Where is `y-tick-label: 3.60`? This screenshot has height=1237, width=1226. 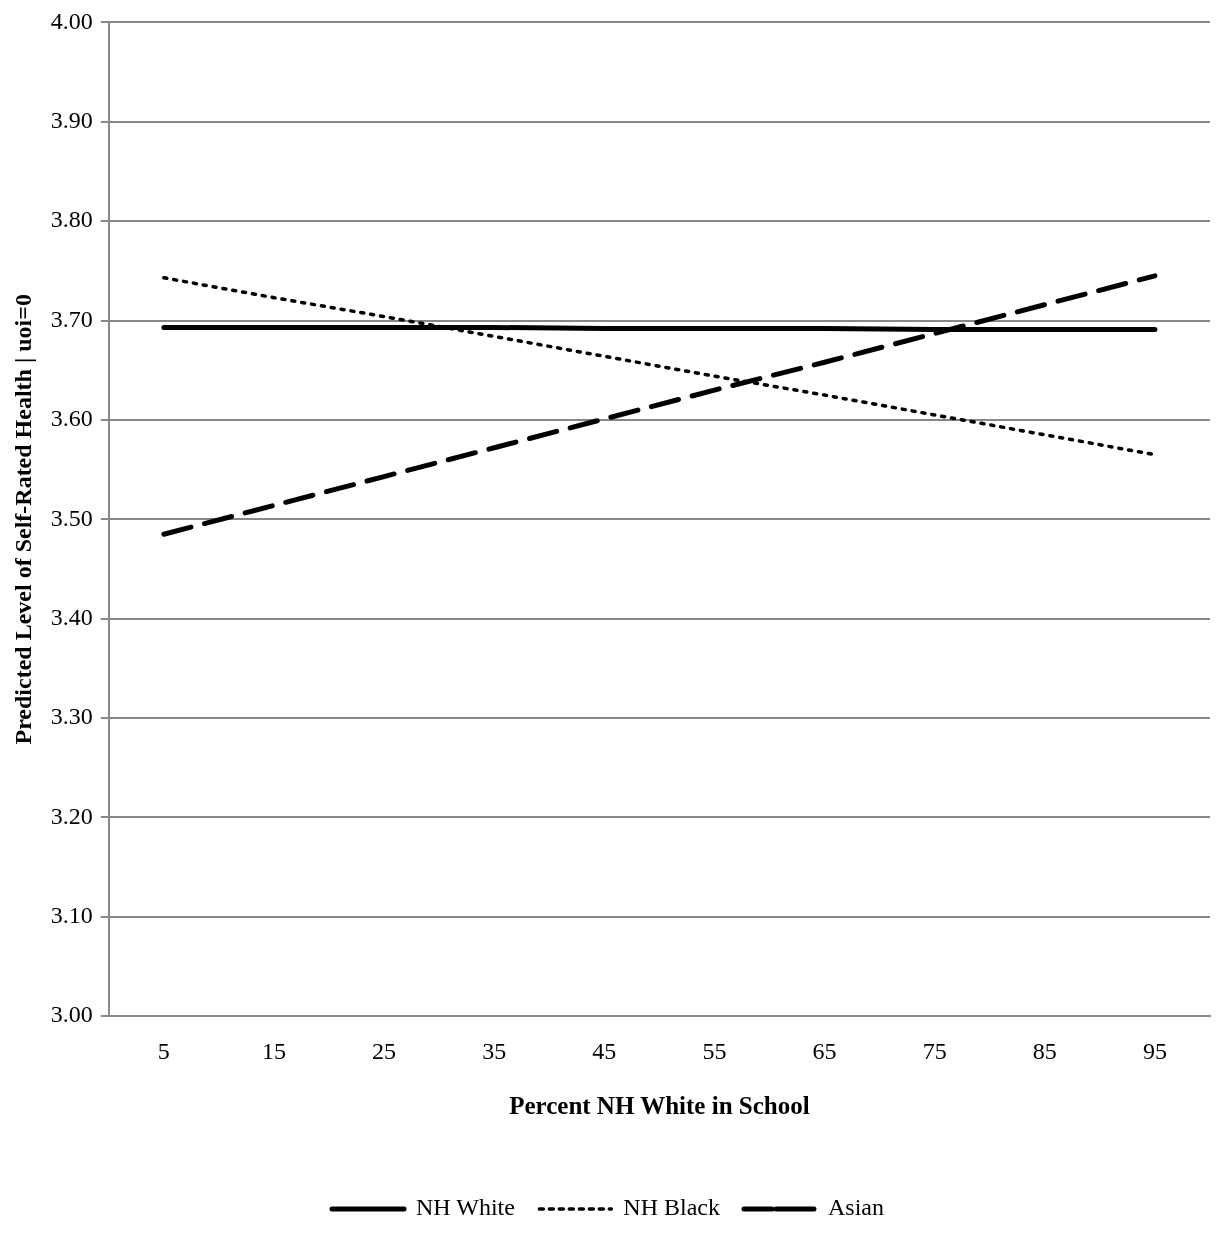
y-tick-label: 3.60 is located at coordinates (71, 418).